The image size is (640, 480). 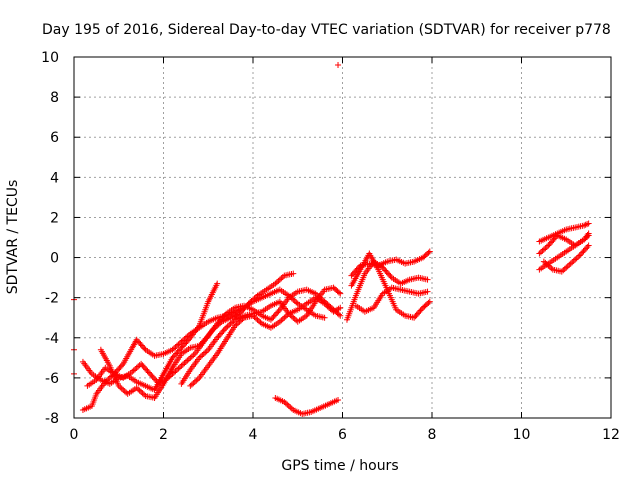 What do you see at coordinates (52, 339) in the screenshot?
I see `y-tick-label: -4` at bounding box center [52, 339].